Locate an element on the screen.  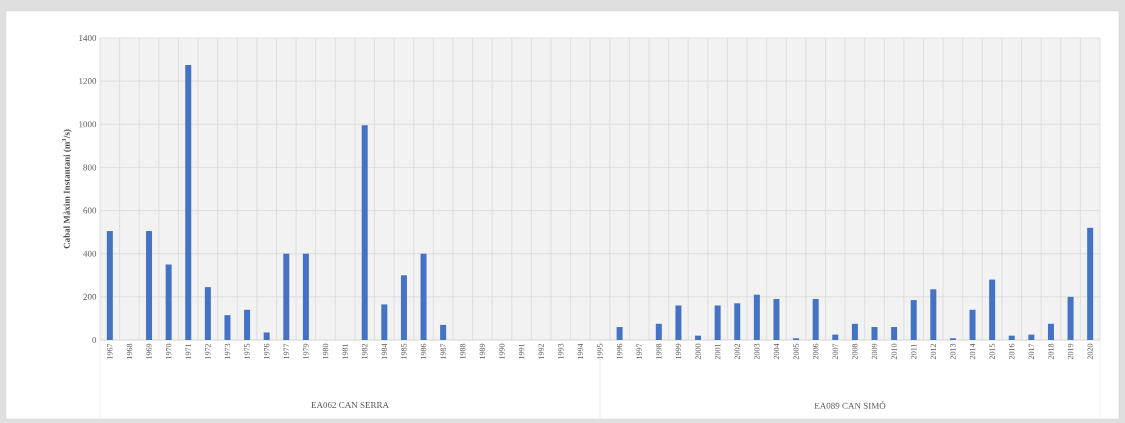
x-tick-label: 1993 is located at coordinates (561, 351).